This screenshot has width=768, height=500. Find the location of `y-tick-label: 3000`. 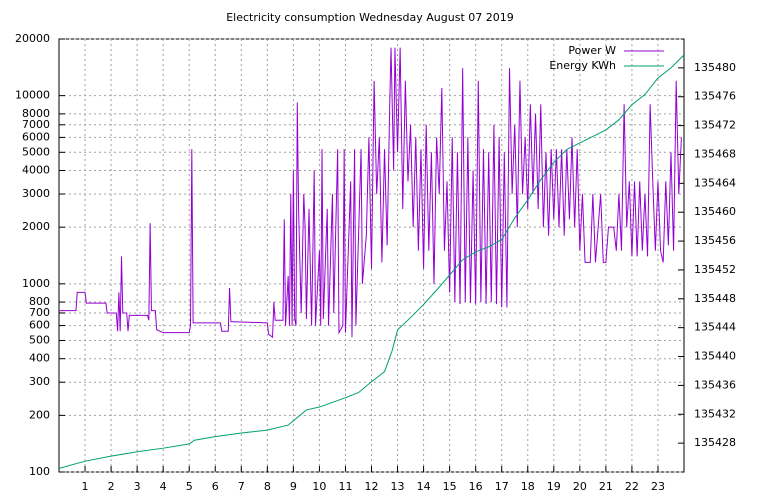

y-tick-label: 3000 is located at coordinates (36, 193).